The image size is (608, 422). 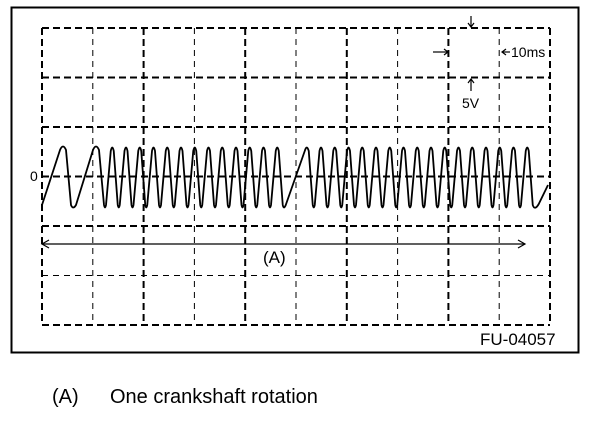 I want to click on rotation-range-arrow, so click(x=283, y=244).